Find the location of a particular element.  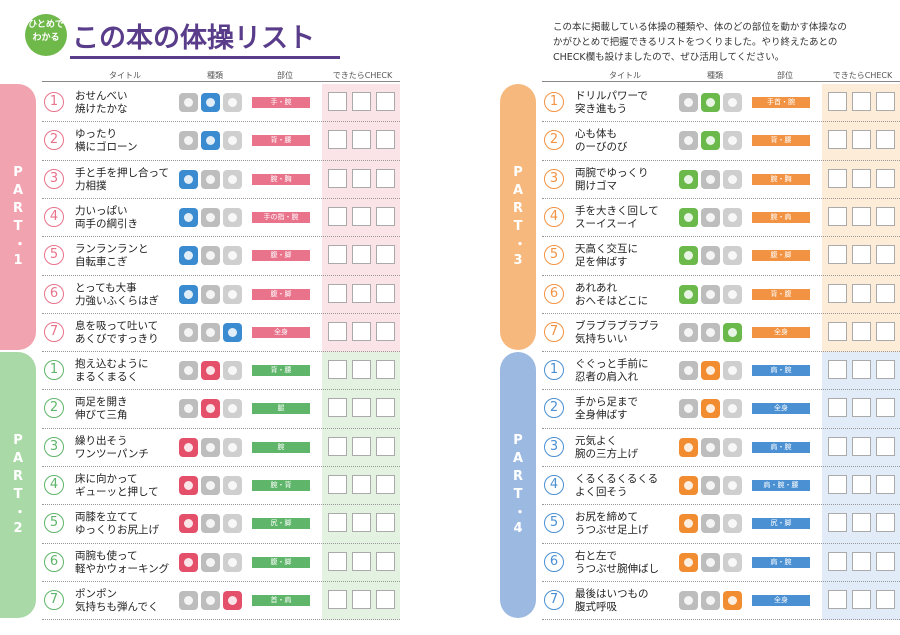

title-line: 元気よく is located at coordinates (596, 440).